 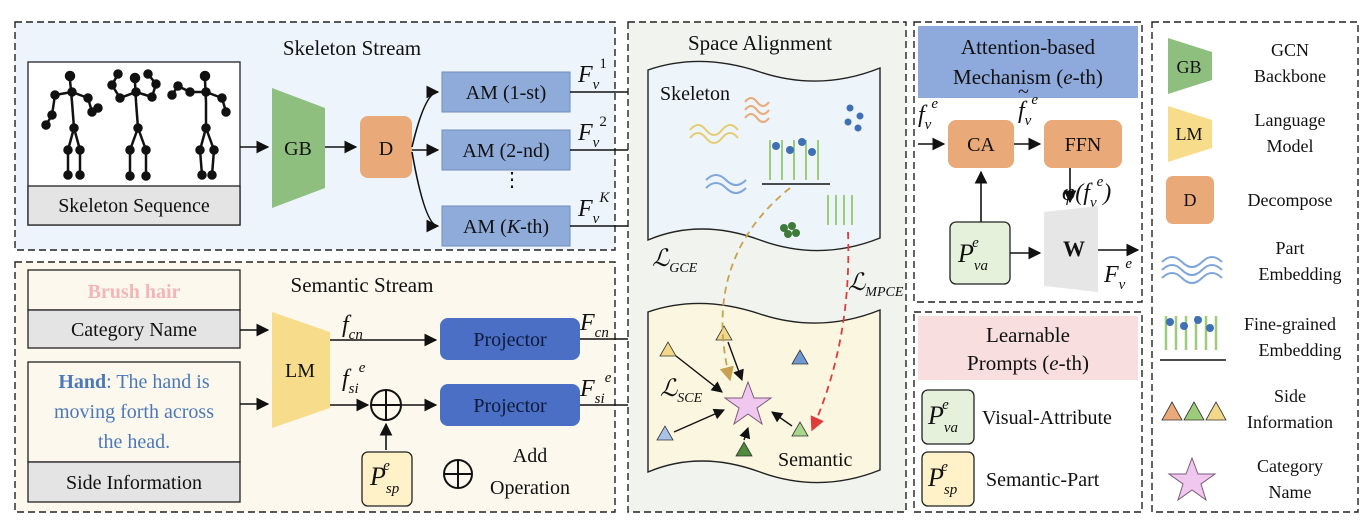 What do you see at coordinates (790, 230) in the screenshot?
I see `green-cluster` at bounding box center [790, 230].